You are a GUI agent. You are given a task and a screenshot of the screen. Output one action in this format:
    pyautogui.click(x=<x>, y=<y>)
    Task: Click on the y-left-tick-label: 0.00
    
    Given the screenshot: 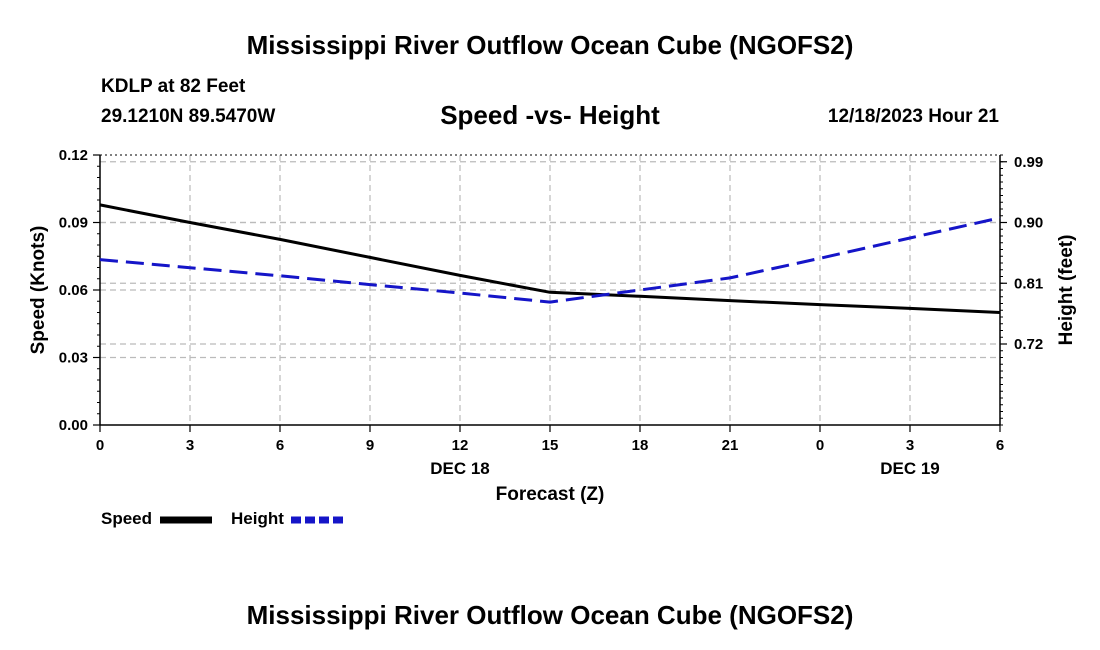 What is the action you would take?
    pyautogui.click(x=73, y=425)
    